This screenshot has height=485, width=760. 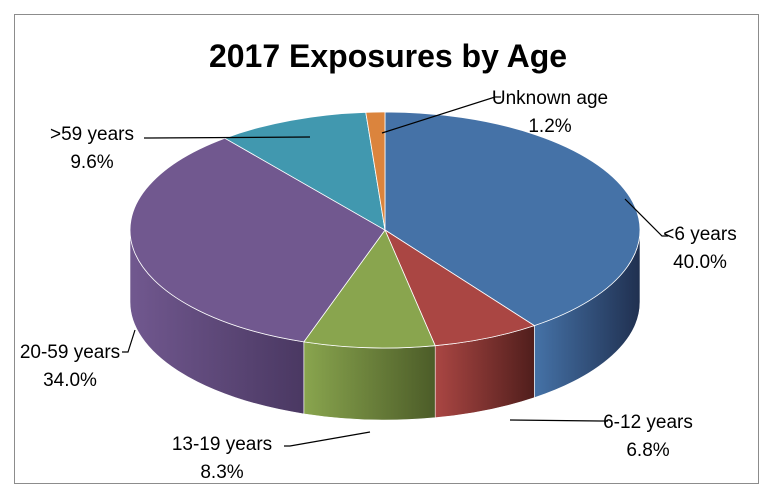 I want to click on slice-label-6: Unknown age, so click(x=550, y=98).